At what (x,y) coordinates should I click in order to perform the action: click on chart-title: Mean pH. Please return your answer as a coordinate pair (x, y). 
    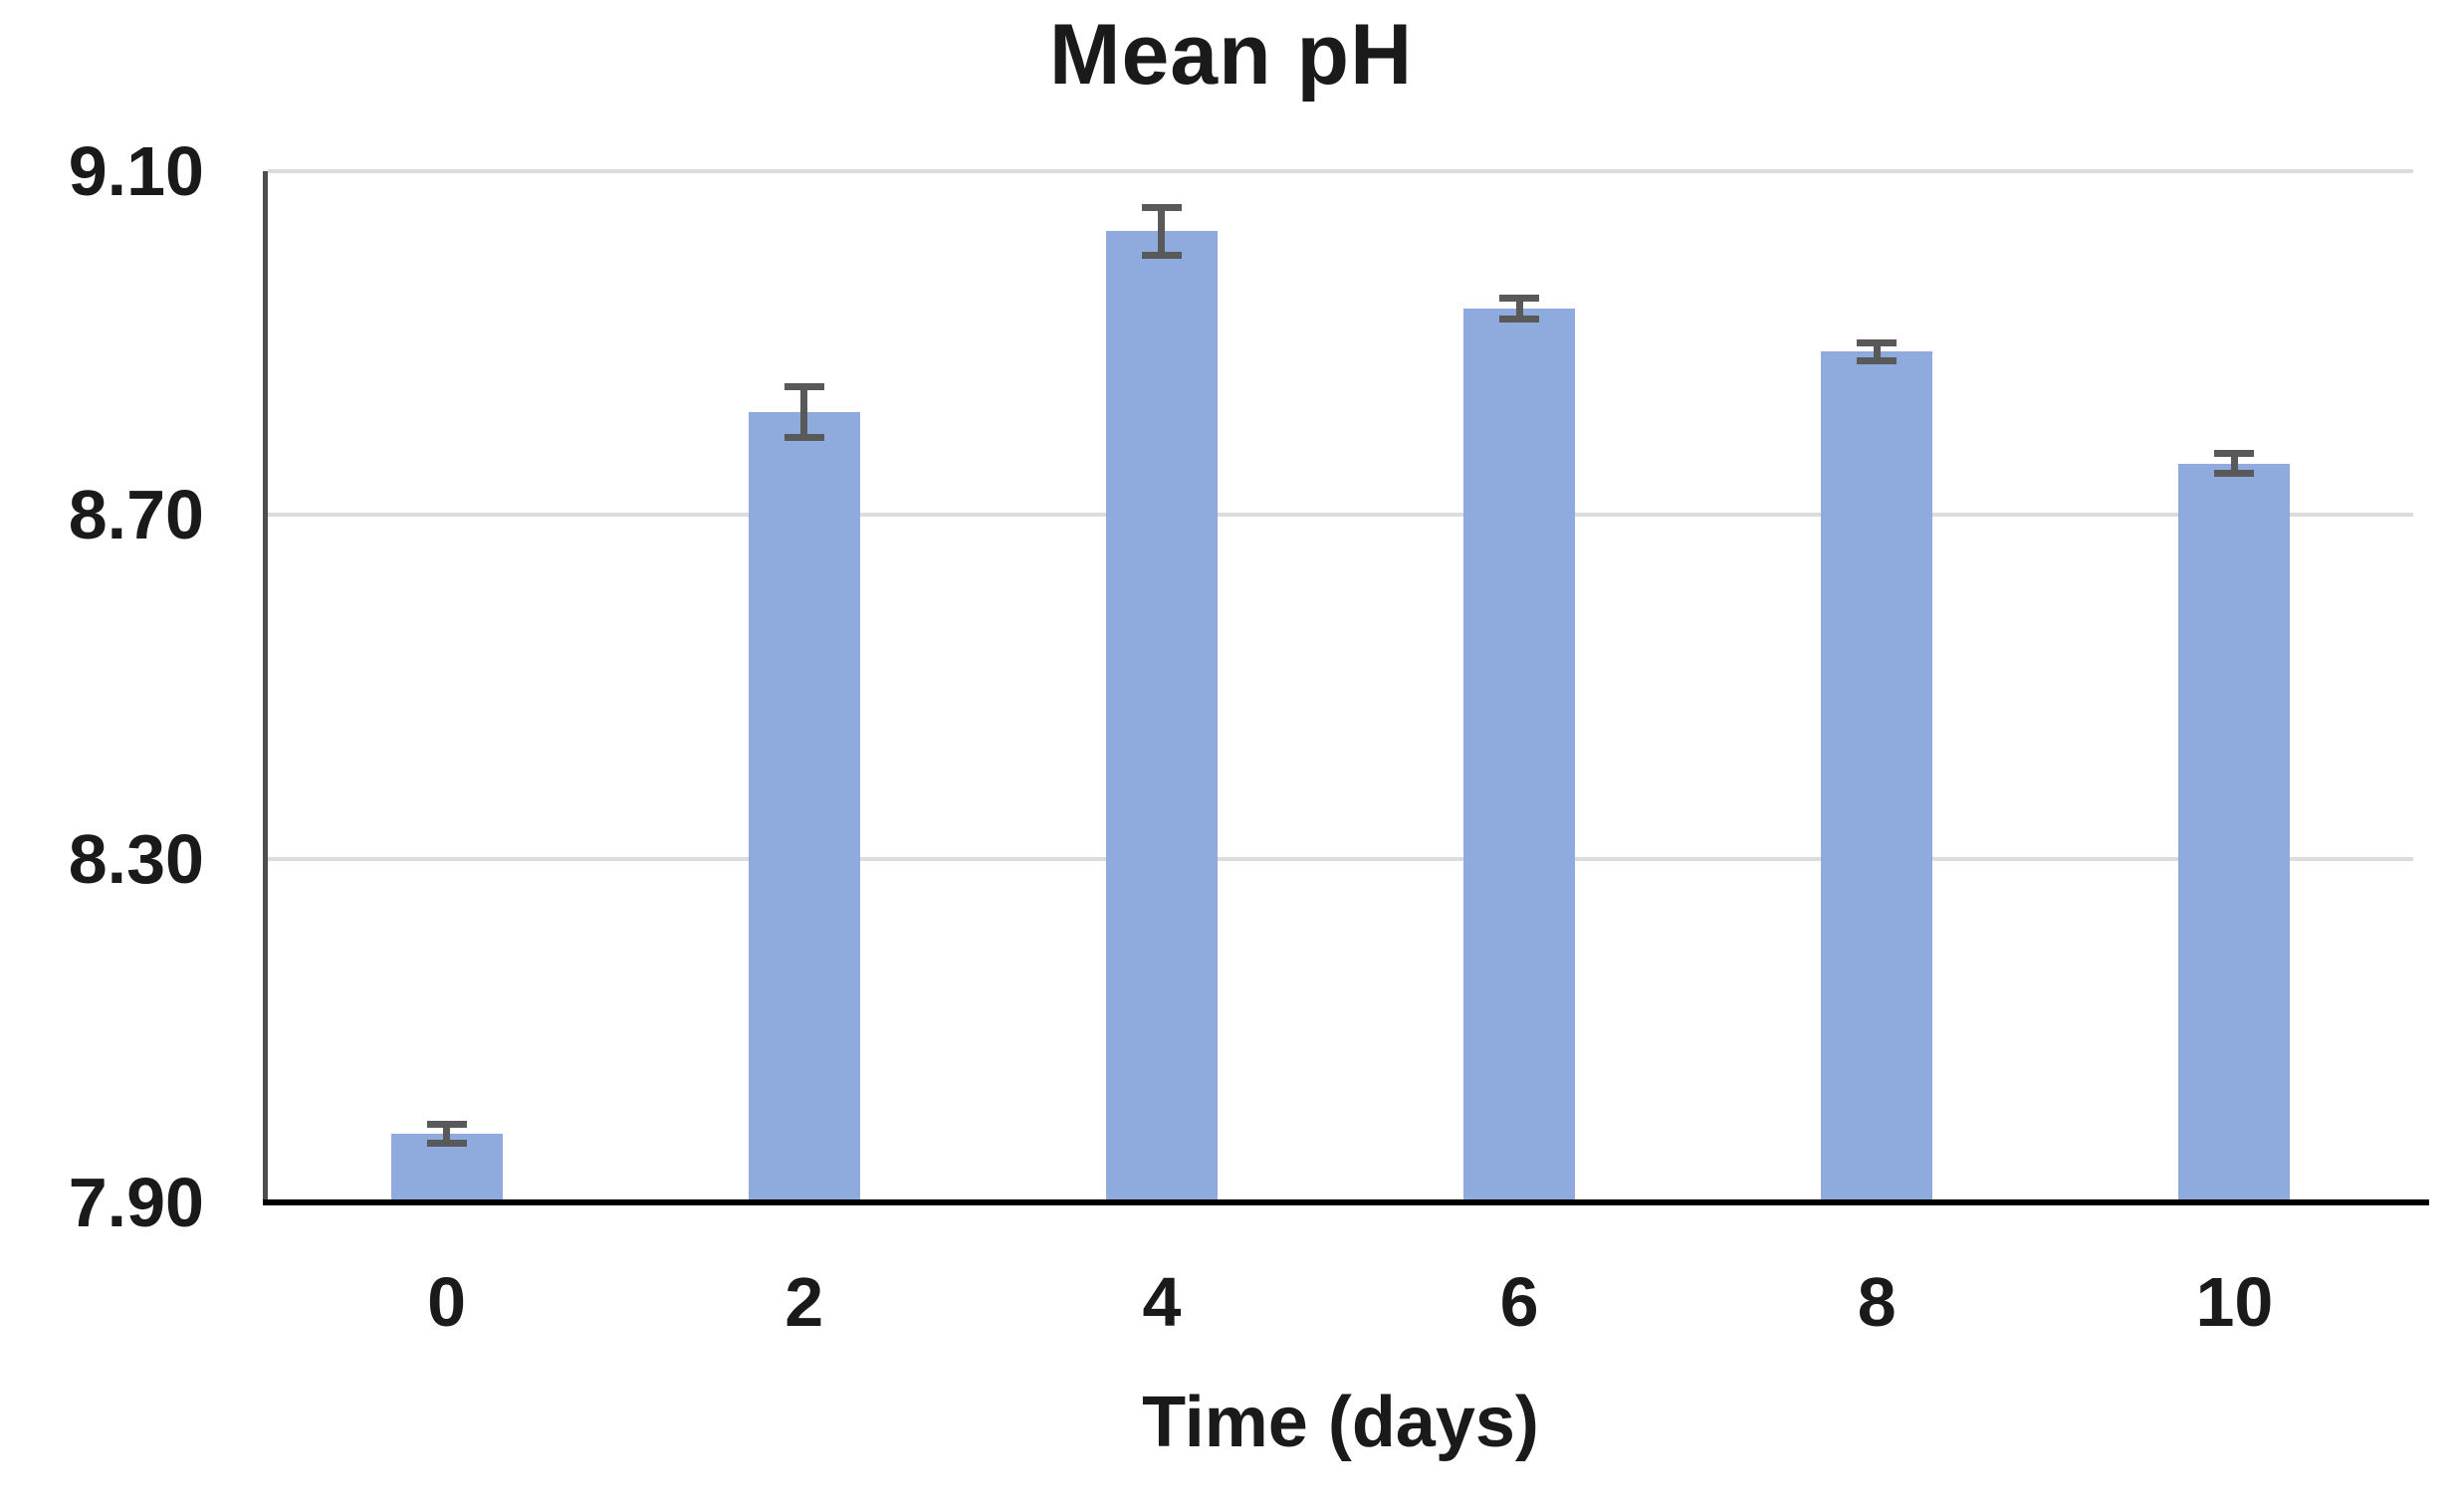
    Looking at the image, I should click on (1231, 55).